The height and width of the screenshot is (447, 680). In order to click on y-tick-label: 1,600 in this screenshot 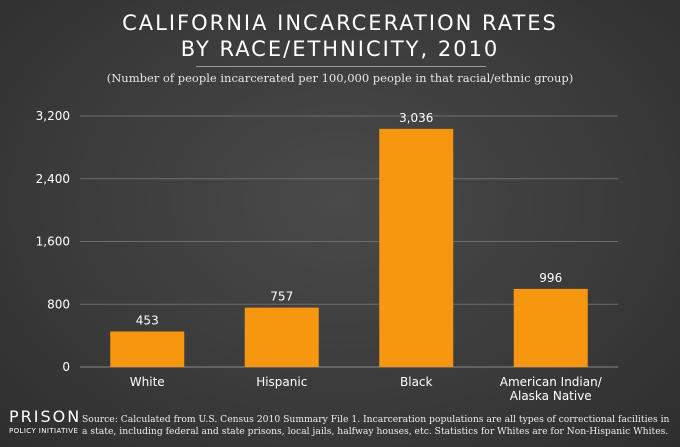, I will do `click(53, 242)`.